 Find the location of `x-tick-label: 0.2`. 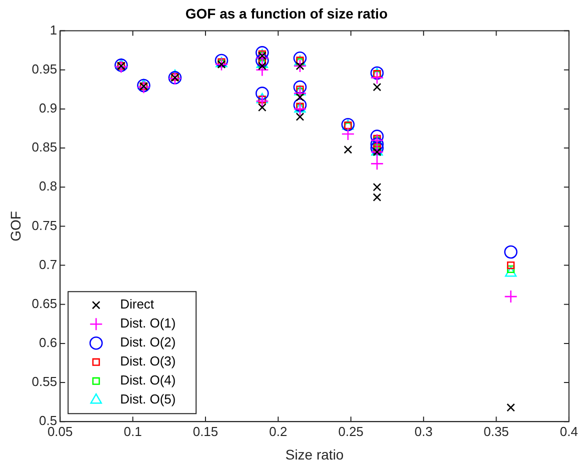

x-tick-label: 0.2 is located at coordinates (278, 431).